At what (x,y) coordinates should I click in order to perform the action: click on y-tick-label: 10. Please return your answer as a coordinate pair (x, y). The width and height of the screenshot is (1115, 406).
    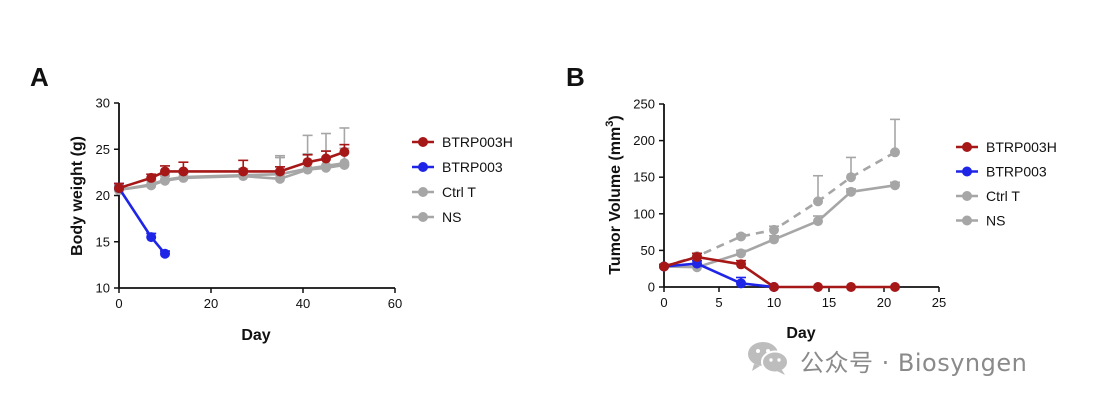
    Looking at the image, I should click on (103, 288).